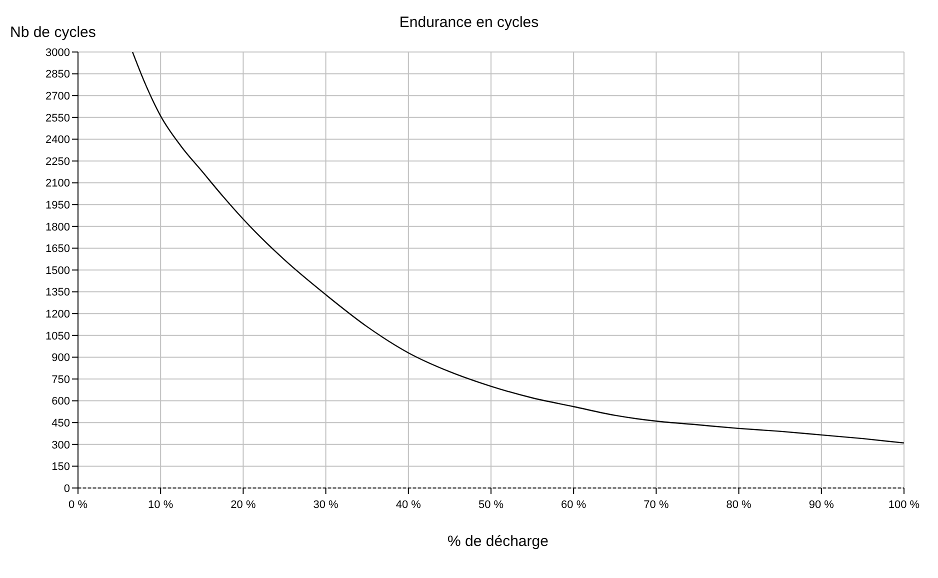 This screenshot has width=938, height=578. Describe the element at coordinates (58, 74) in the screenshot. I see `y-tick-label: 2850` at that location.